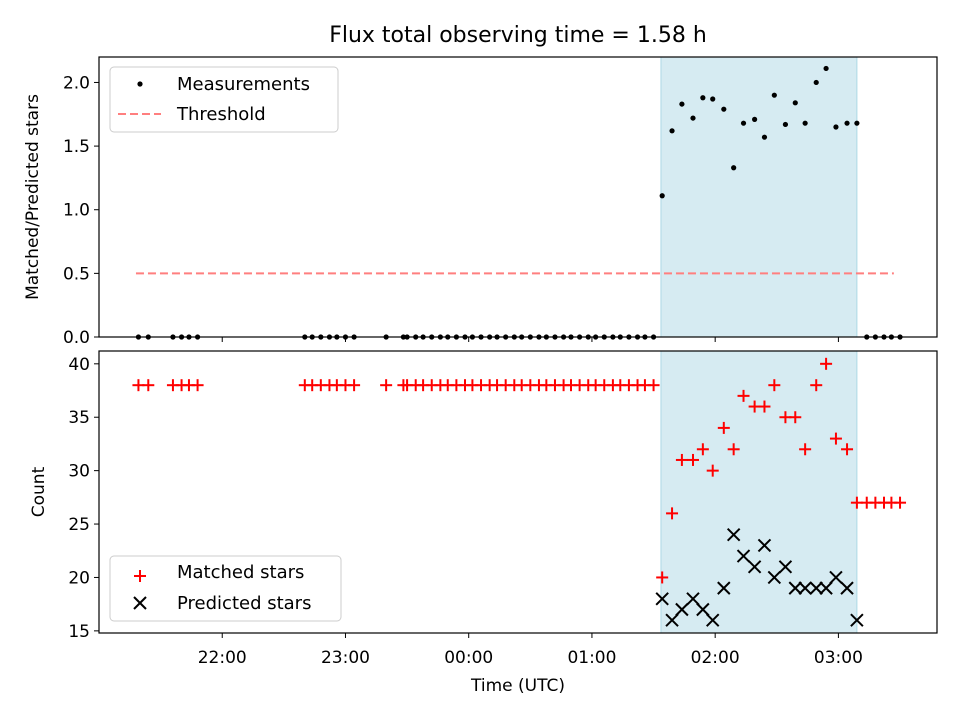 This screenshot has height=720, width=960. I want to click on bottom-y-axis-label: Count, so click(39, 491).